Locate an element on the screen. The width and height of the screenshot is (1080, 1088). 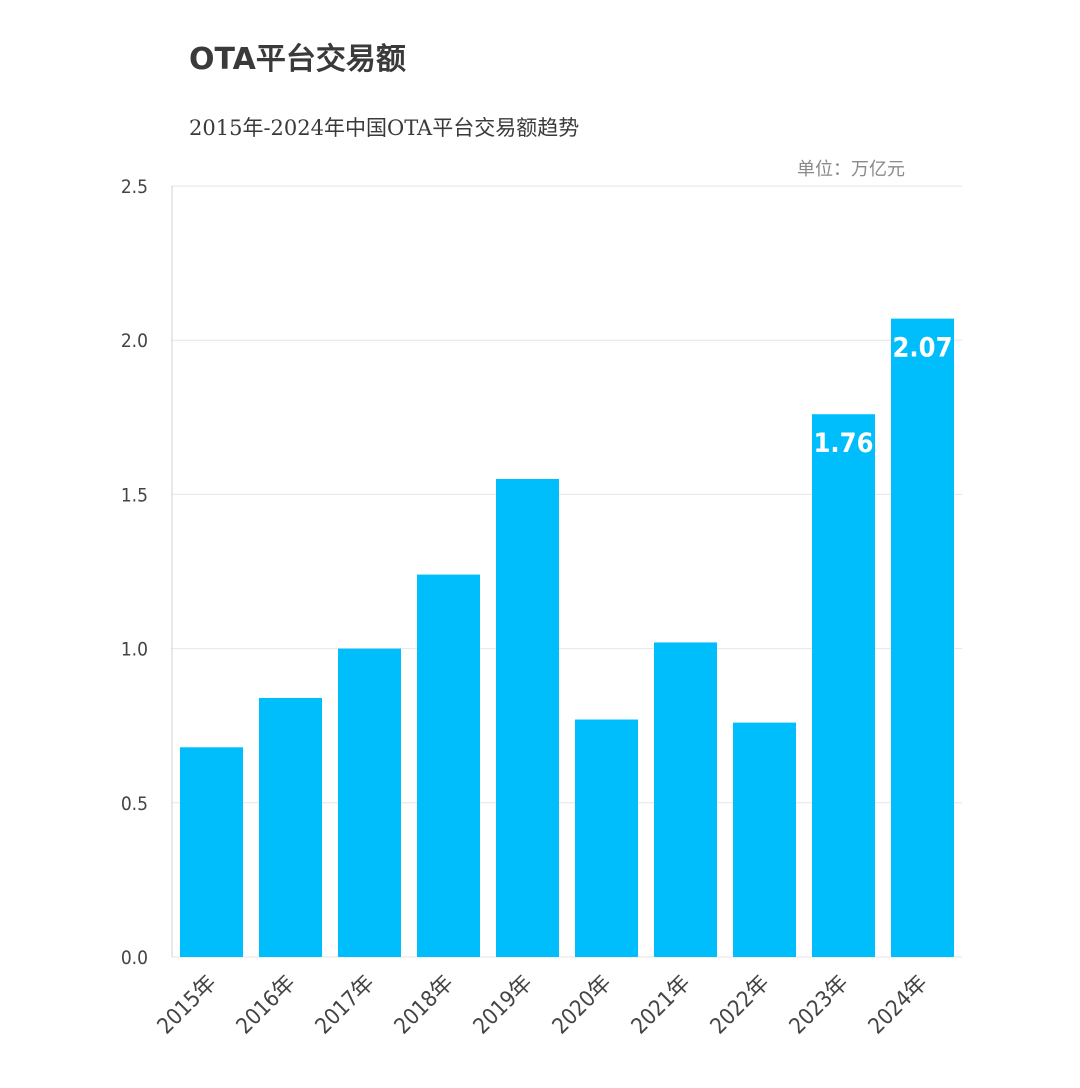
y-tick-label: 0.0 is located at coordinates (134, 958).